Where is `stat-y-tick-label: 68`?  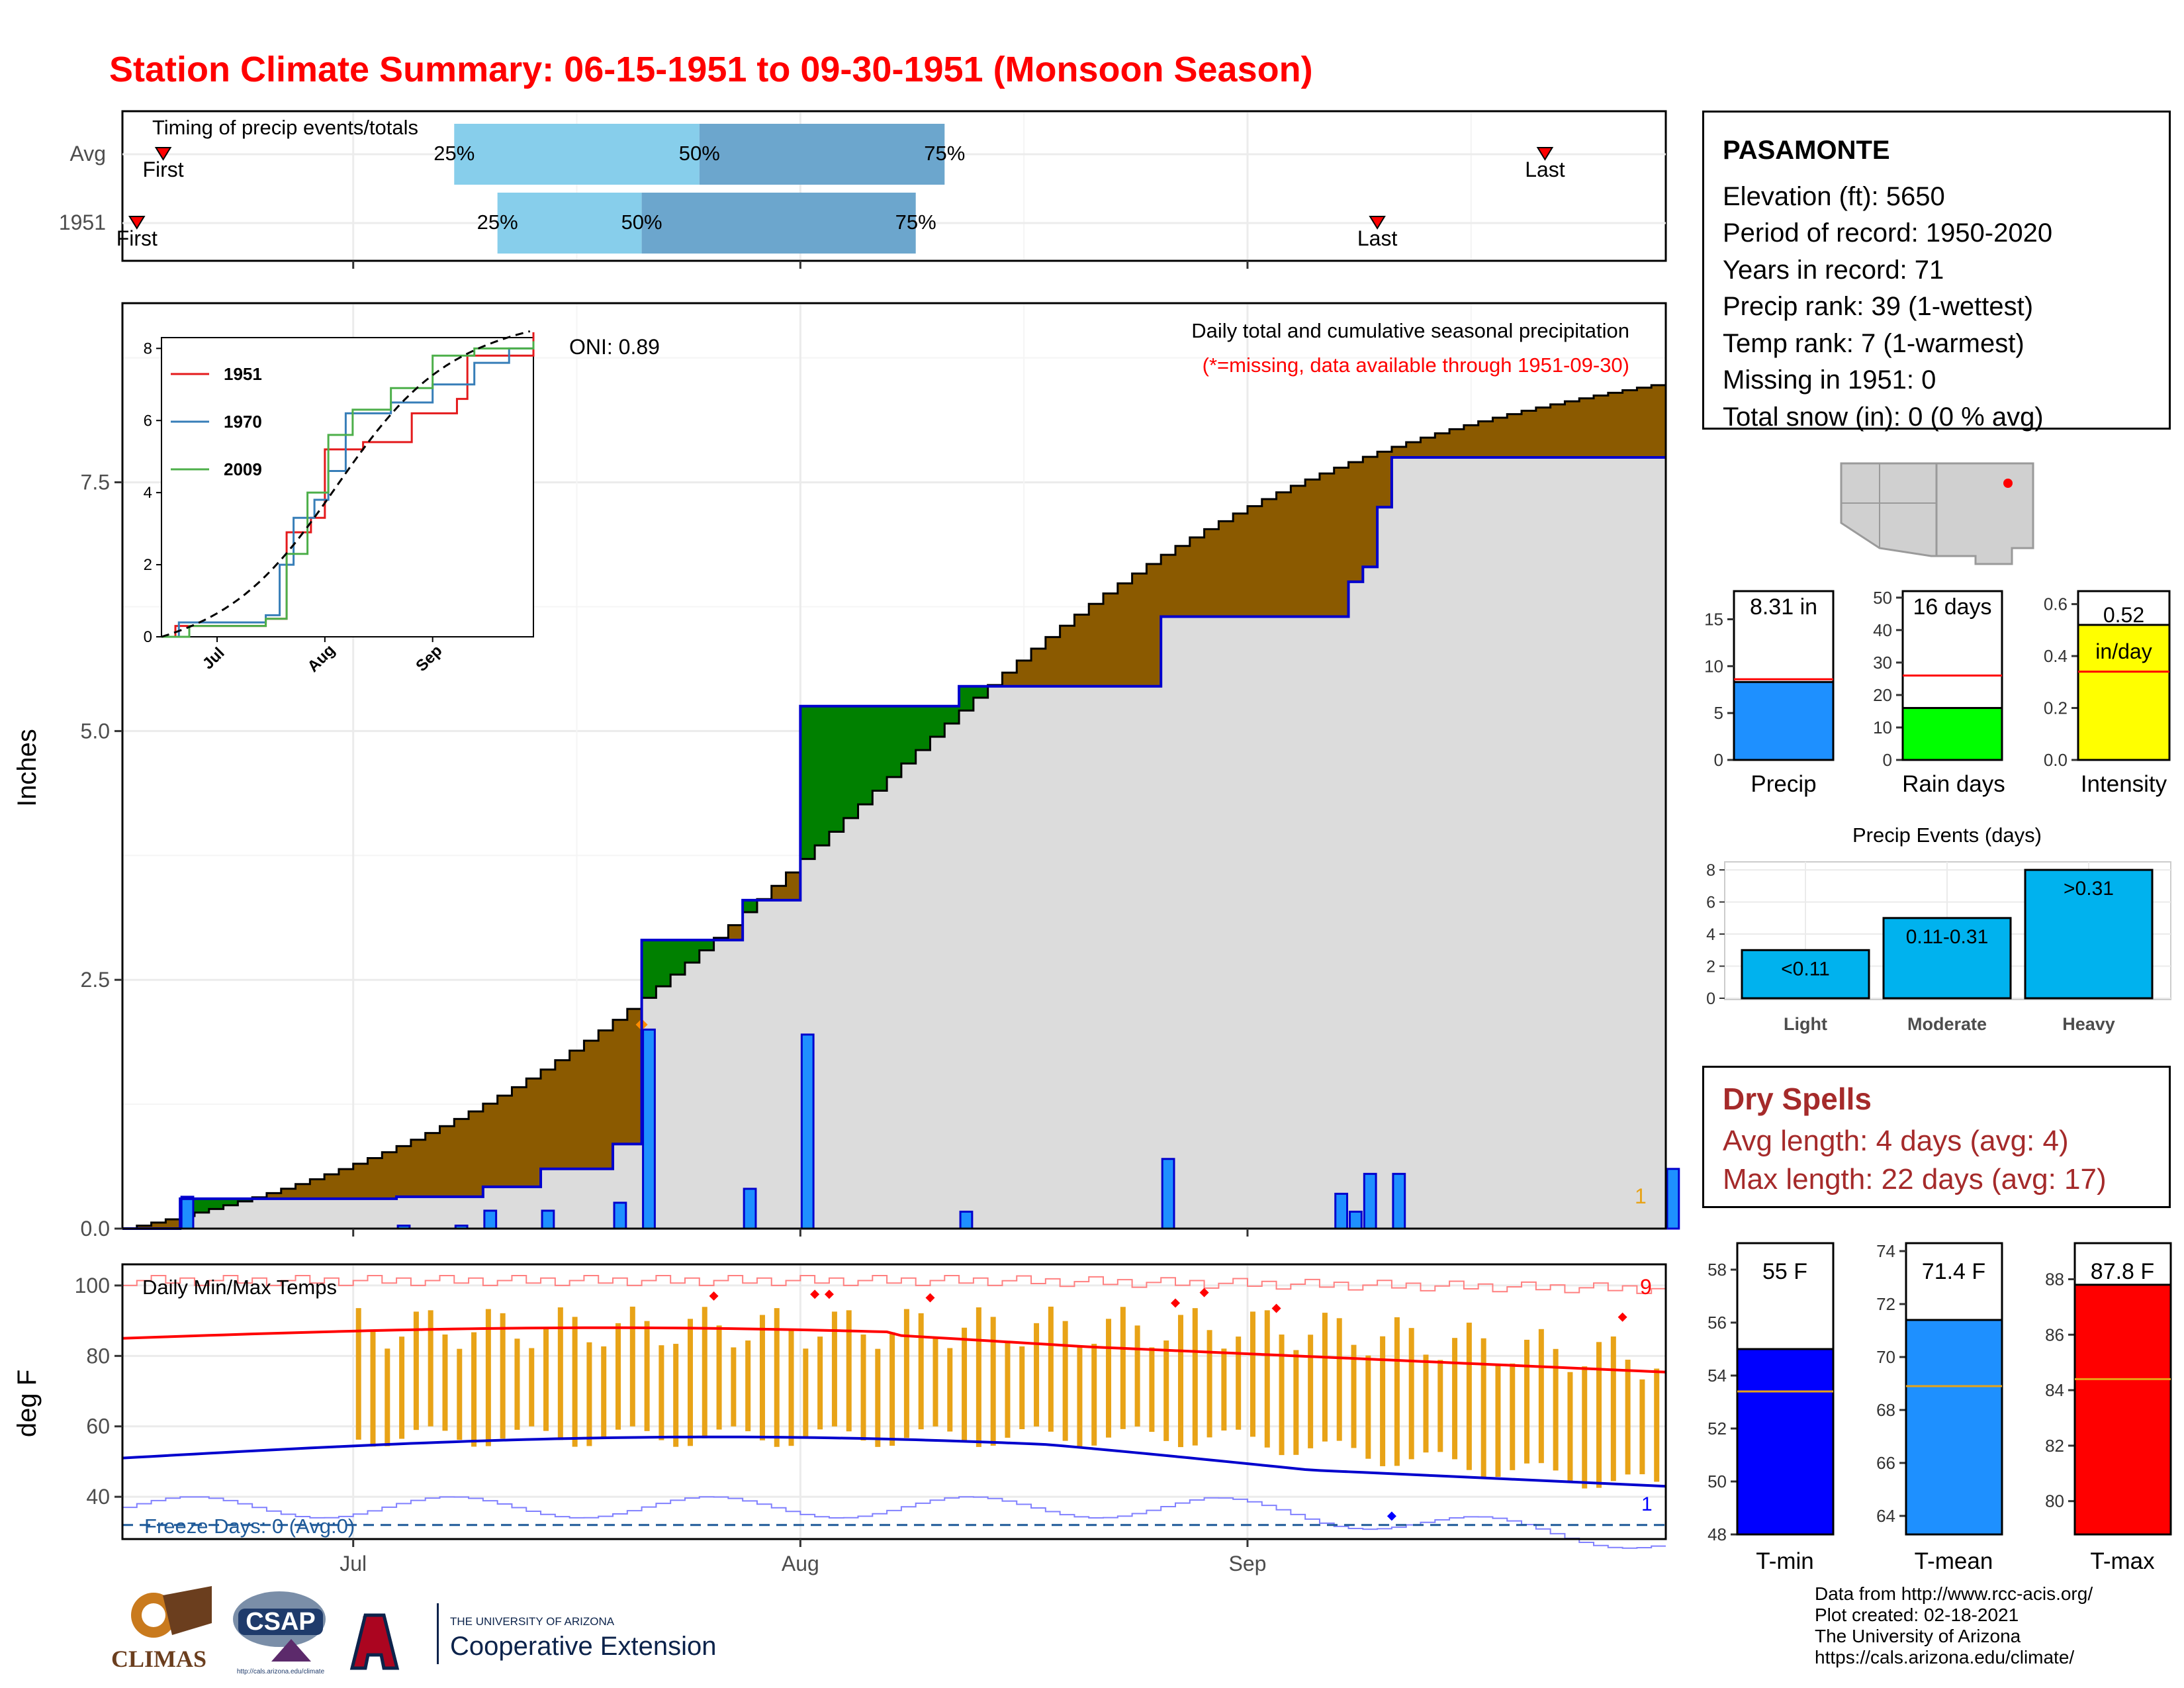 stat-y-tick-label: 68 is located at coordinates (1885, 1410).